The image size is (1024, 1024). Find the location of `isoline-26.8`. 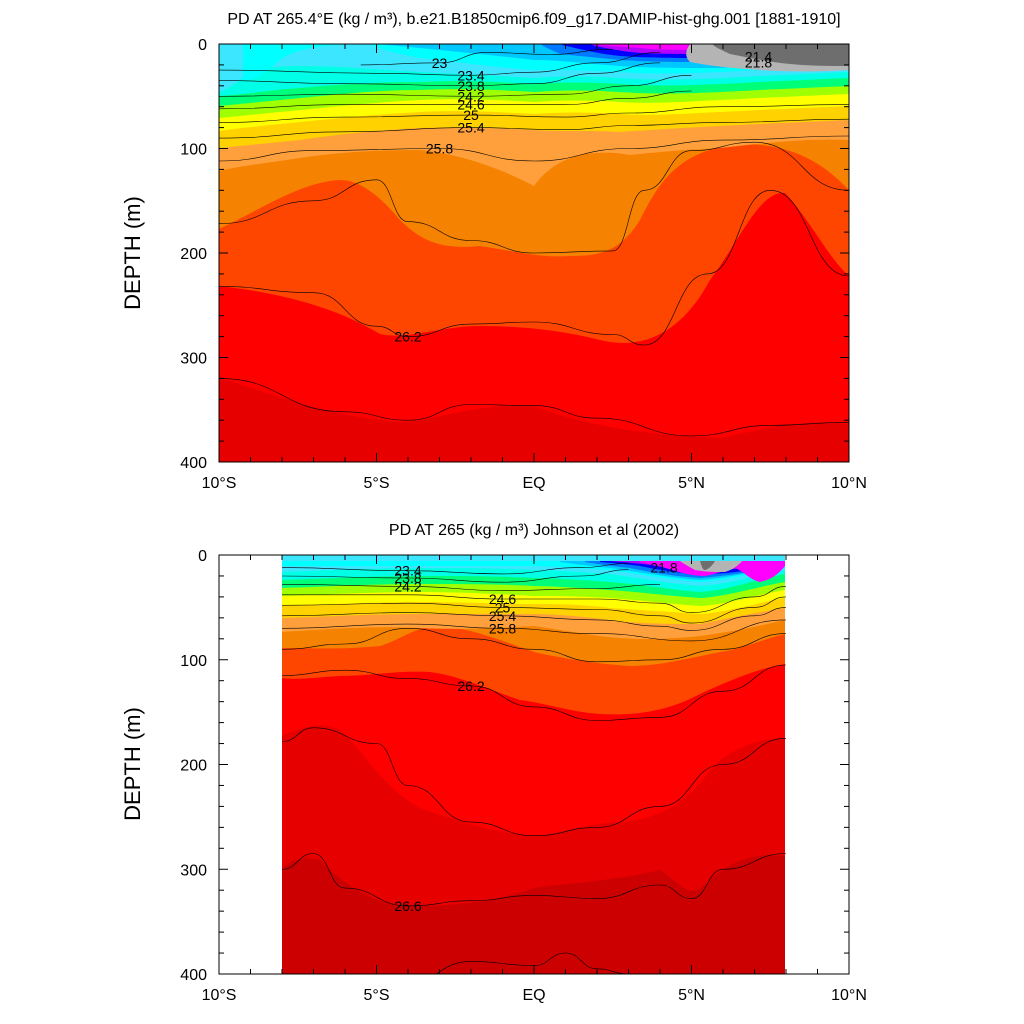

isoline-26.8 is located at coordinates (539, 963).